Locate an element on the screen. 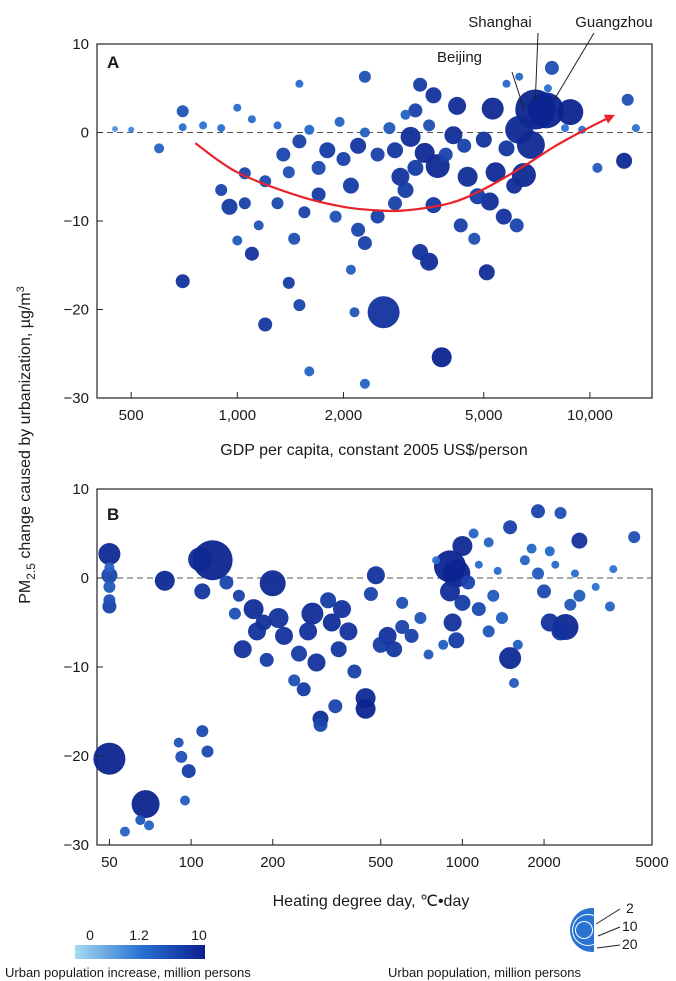 This screenshot has height=981, width=676. panel-b-xlabel: Heating degree day, ℃•day is located at coordinates (371, 901).